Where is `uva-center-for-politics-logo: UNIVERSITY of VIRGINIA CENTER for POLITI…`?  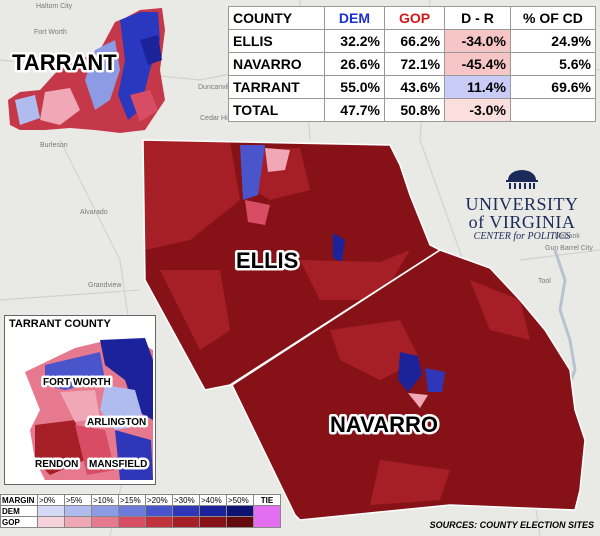
uva-center-for-politics-logo: UNIVERSITY of VIRGINIA CENTER for POLITI… is located at coordinates (522, 205).